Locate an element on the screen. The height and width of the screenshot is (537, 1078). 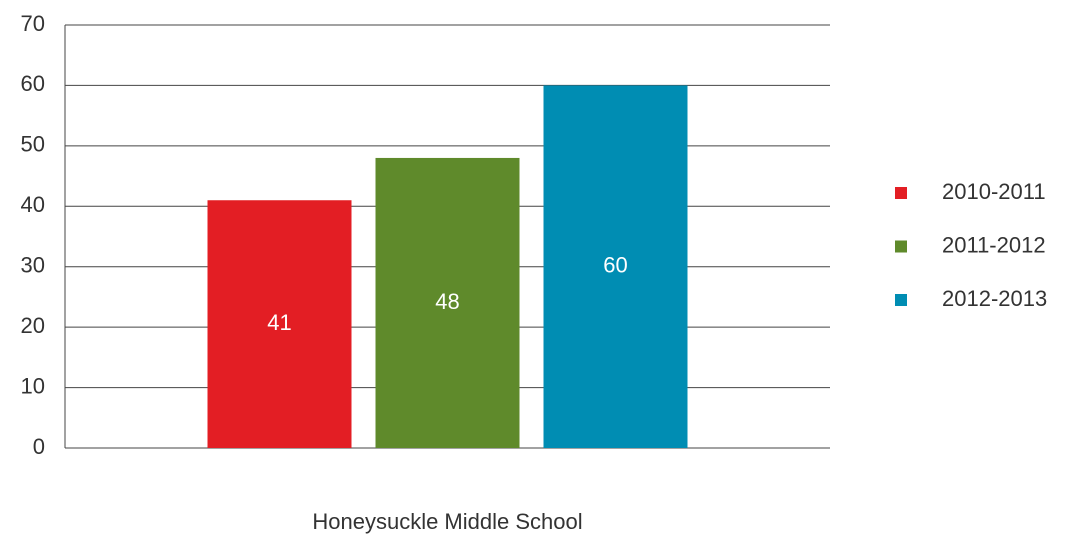
y-tick-label: 60 is located at coordinates (33, 83).